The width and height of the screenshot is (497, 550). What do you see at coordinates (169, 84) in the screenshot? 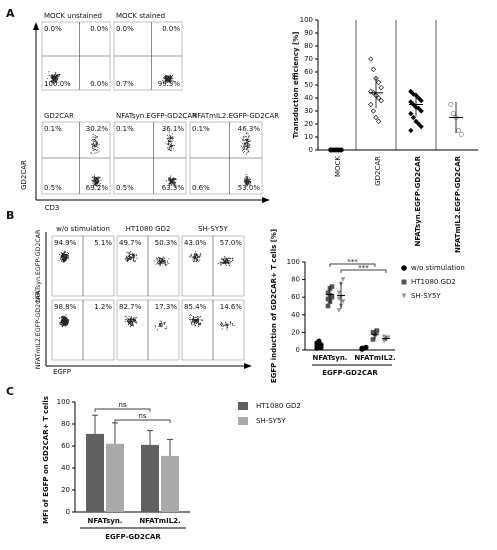
I see `quadrant-value: 99.3%` at bounding box center [169, 84].